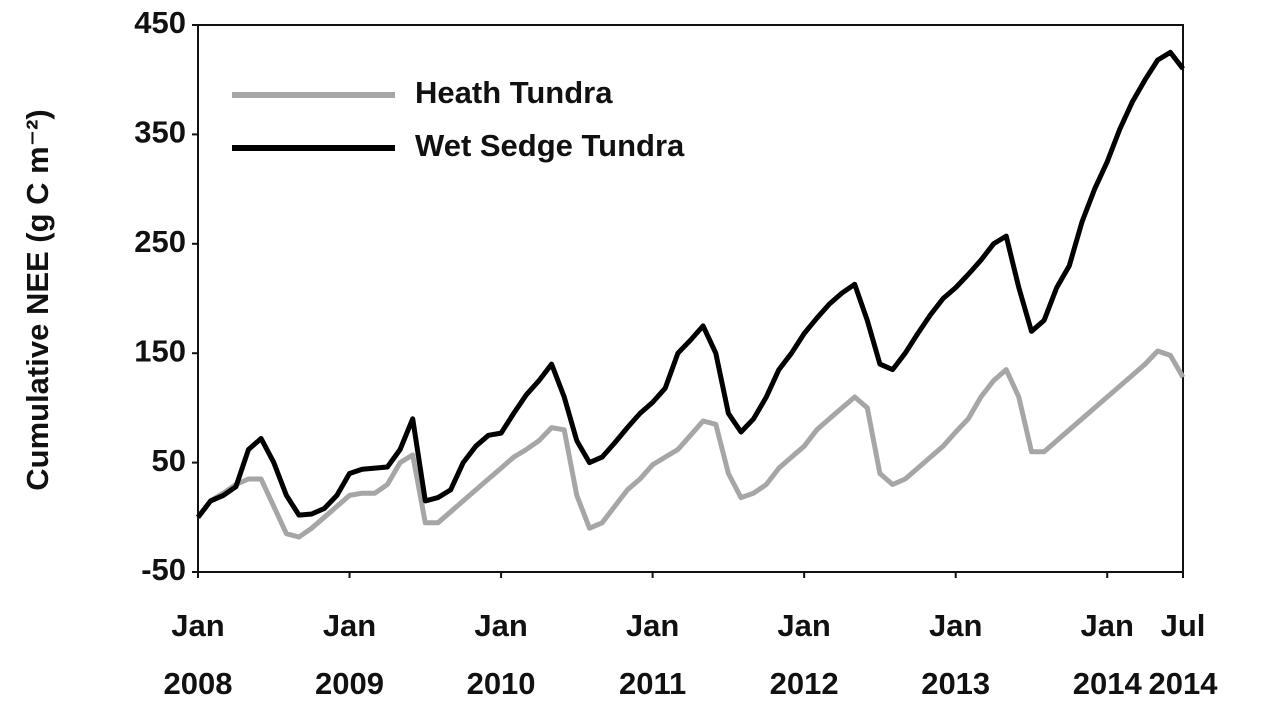  What do you see at coordinates (169, 460) in the screenshot?
I see `y-tick-label: 50` at bounding box center [169, 460].